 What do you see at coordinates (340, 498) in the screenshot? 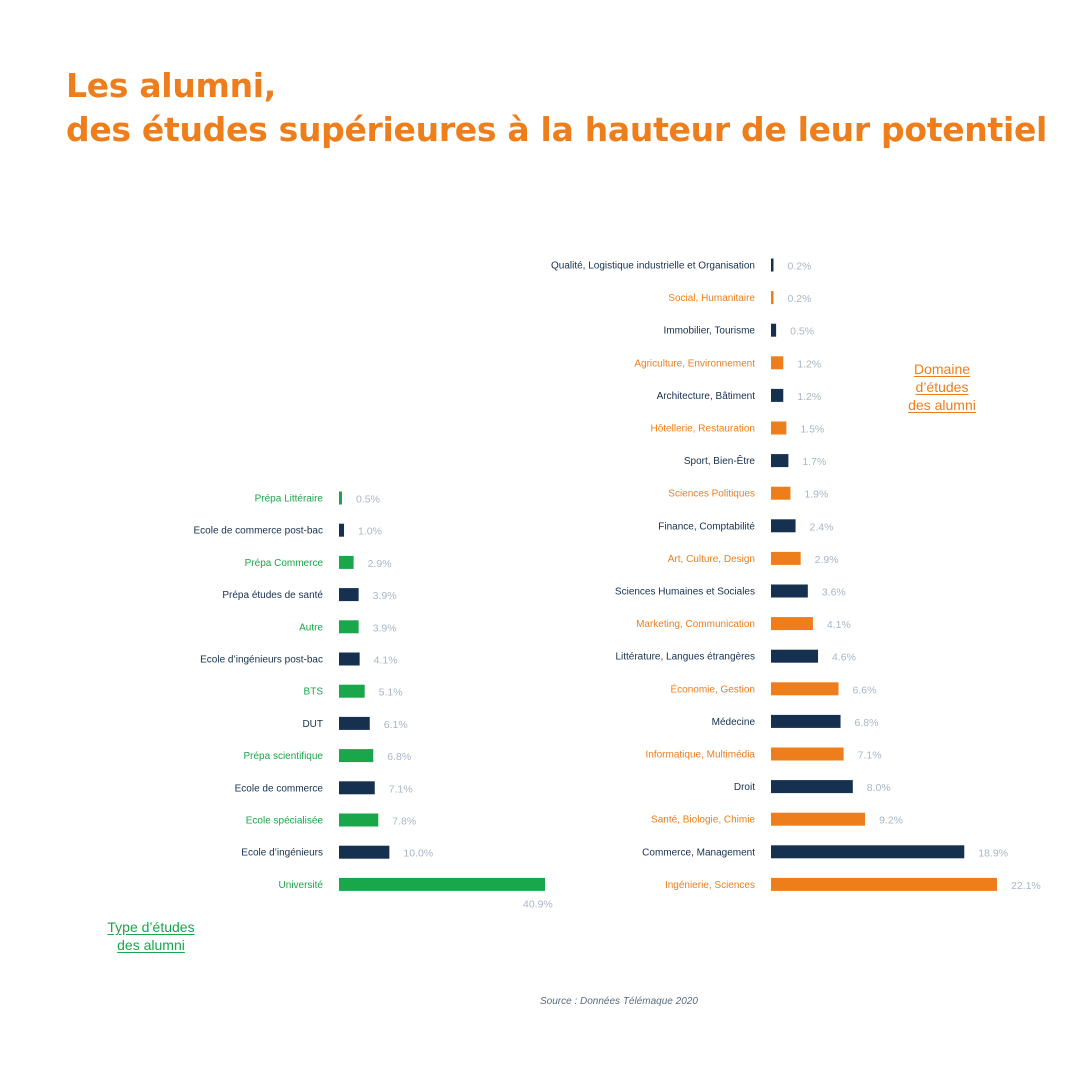
I see `bar-prepa-litteraire` at bounding box center [340, 498].